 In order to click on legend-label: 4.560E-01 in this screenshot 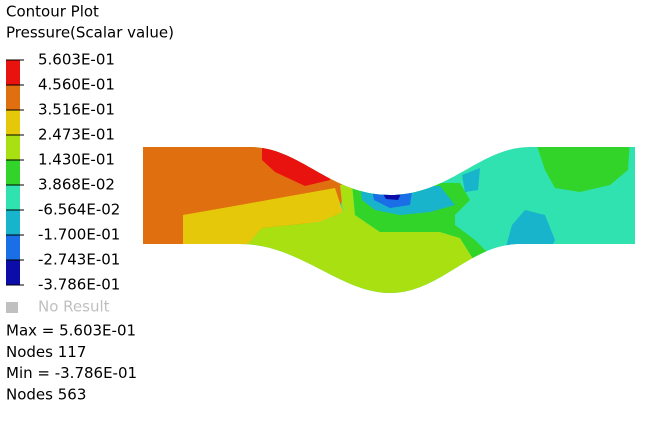, I will do `click(76, 85)`.